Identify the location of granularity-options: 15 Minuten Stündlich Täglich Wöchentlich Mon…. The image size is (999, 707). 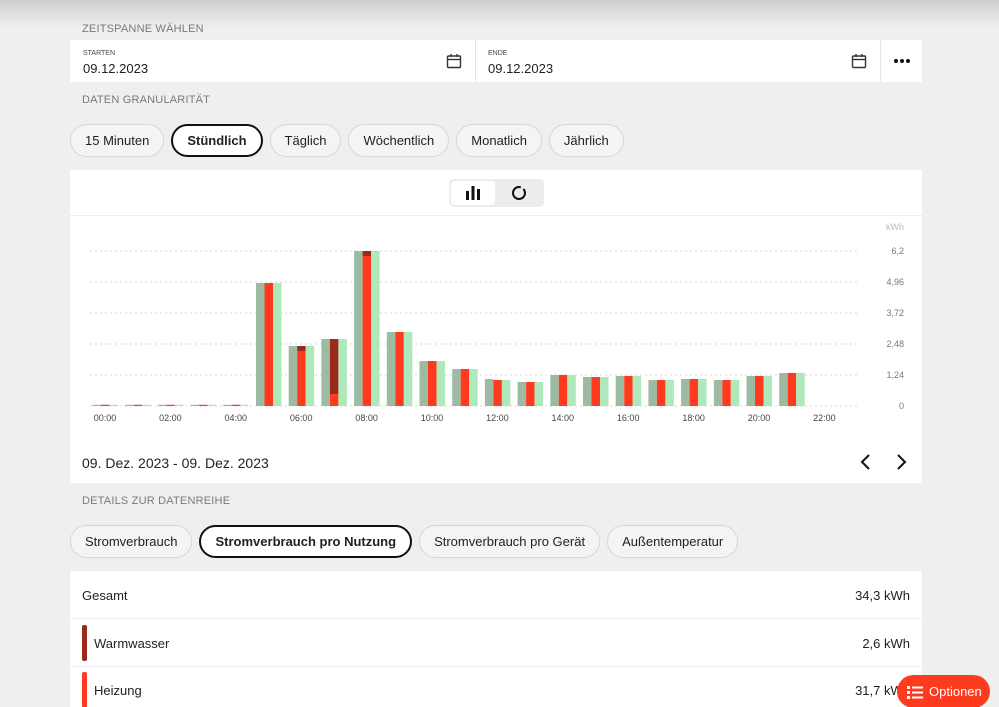
(347, 140).